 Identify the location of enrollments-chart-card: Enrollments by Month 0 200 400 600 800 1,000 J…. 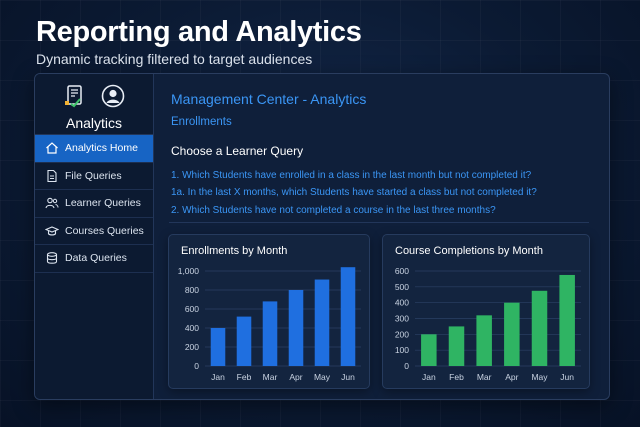
(269, 311).